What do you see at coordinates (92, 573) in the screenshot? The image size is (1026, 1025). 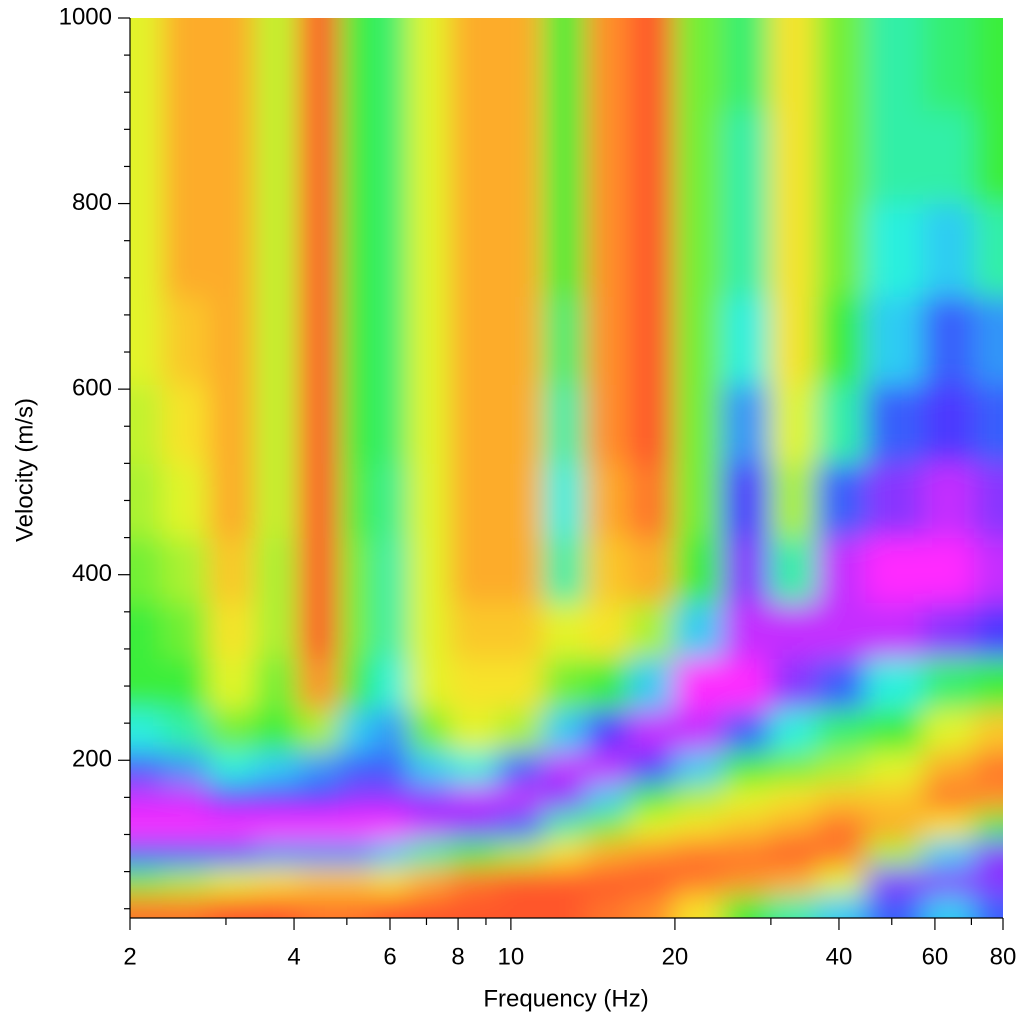 I see `y-tick-label: 400` at bounding box center [92, 573].